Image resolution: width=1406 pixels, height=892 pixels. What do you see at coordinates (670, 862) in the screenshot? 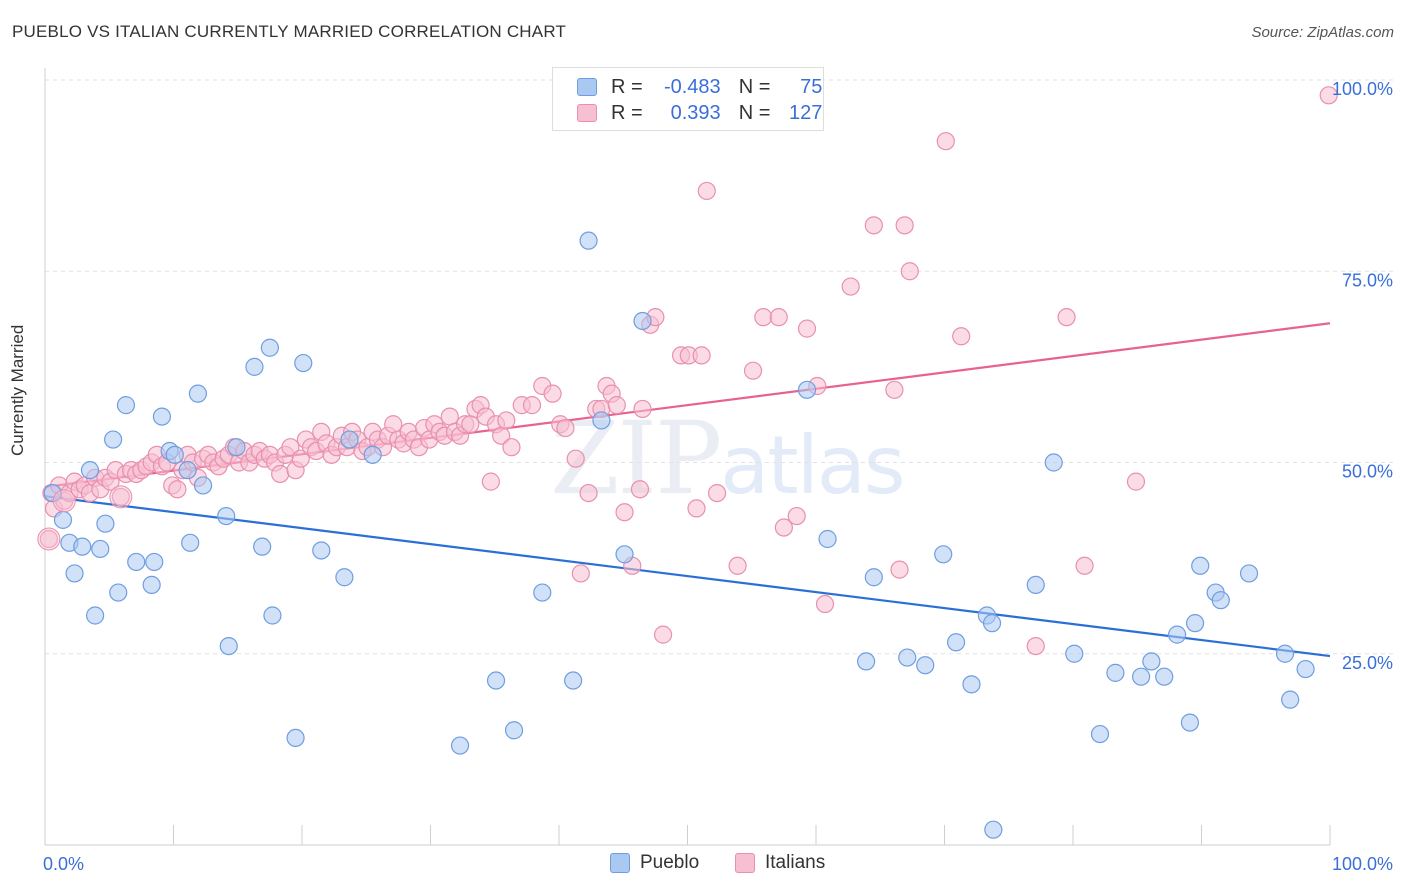
I see `legend-label-pueblo: Pueblo` at bounding box center [670, 862].